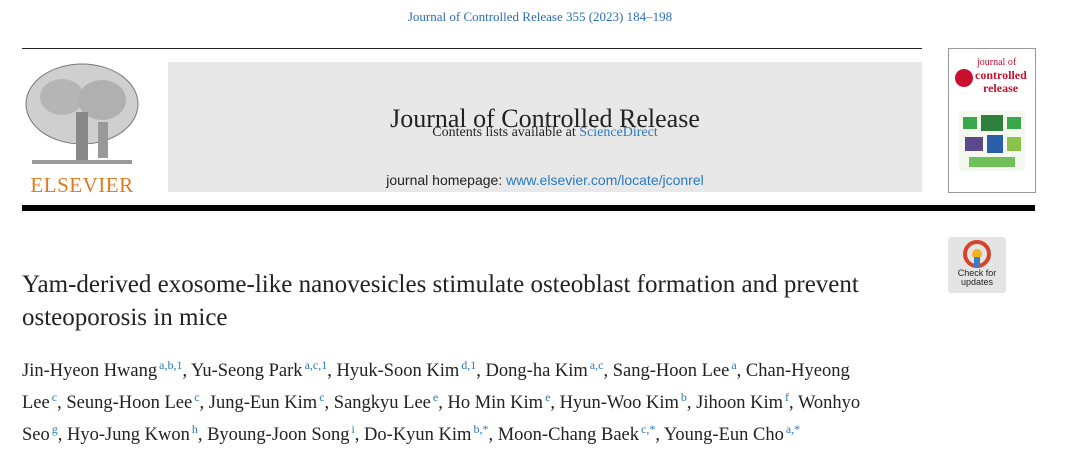  What do you see at coordinates (481, 428) in the screenshot?
I see `affiliation: b,*` at bounding box center [481, 428].